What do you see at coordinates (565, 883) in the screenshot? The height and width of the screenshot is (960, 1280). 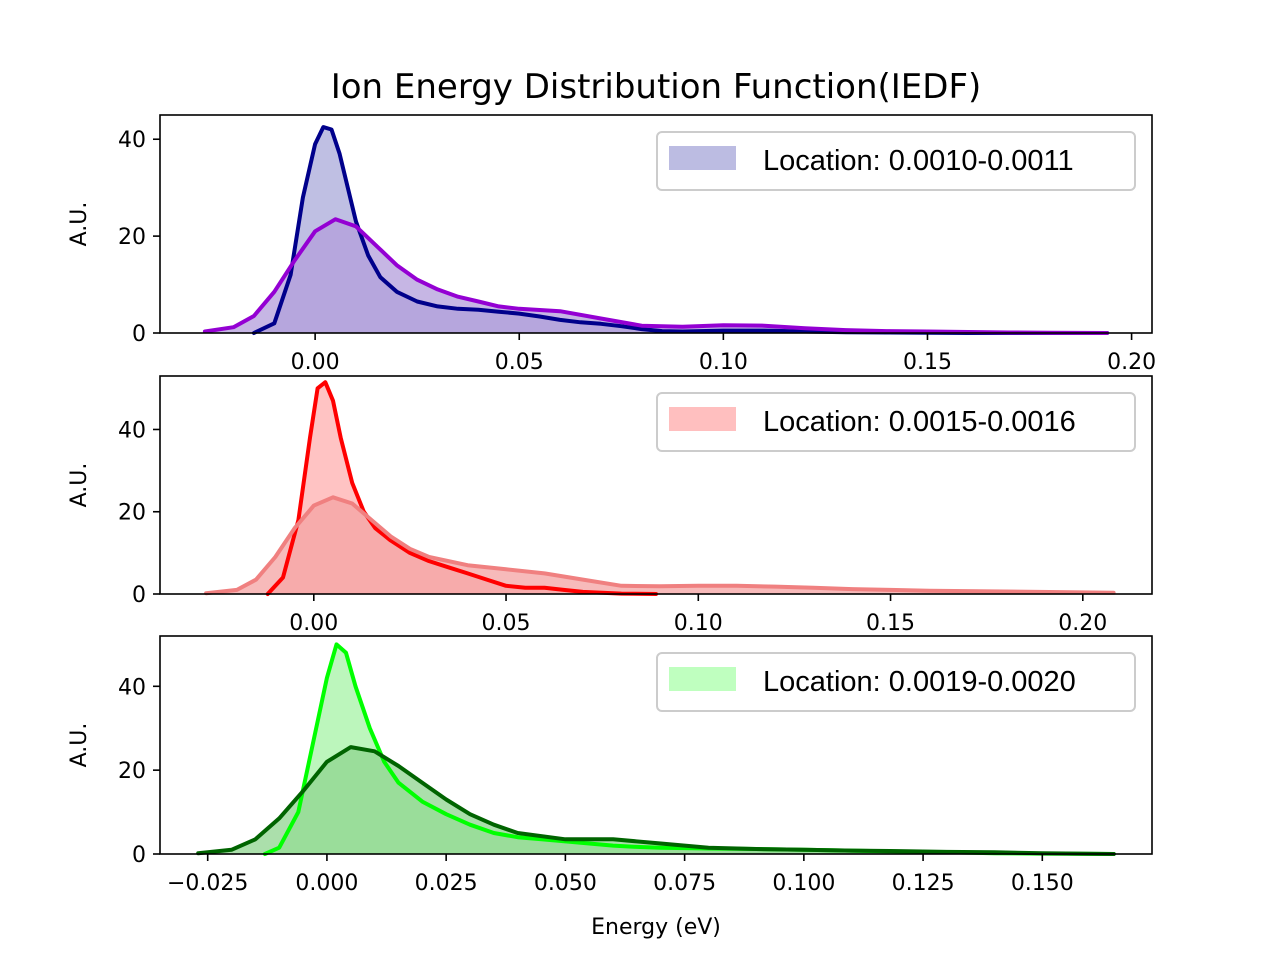 I see `panel-3-xtick-label: 0.050` at bounding box center [565, 883].